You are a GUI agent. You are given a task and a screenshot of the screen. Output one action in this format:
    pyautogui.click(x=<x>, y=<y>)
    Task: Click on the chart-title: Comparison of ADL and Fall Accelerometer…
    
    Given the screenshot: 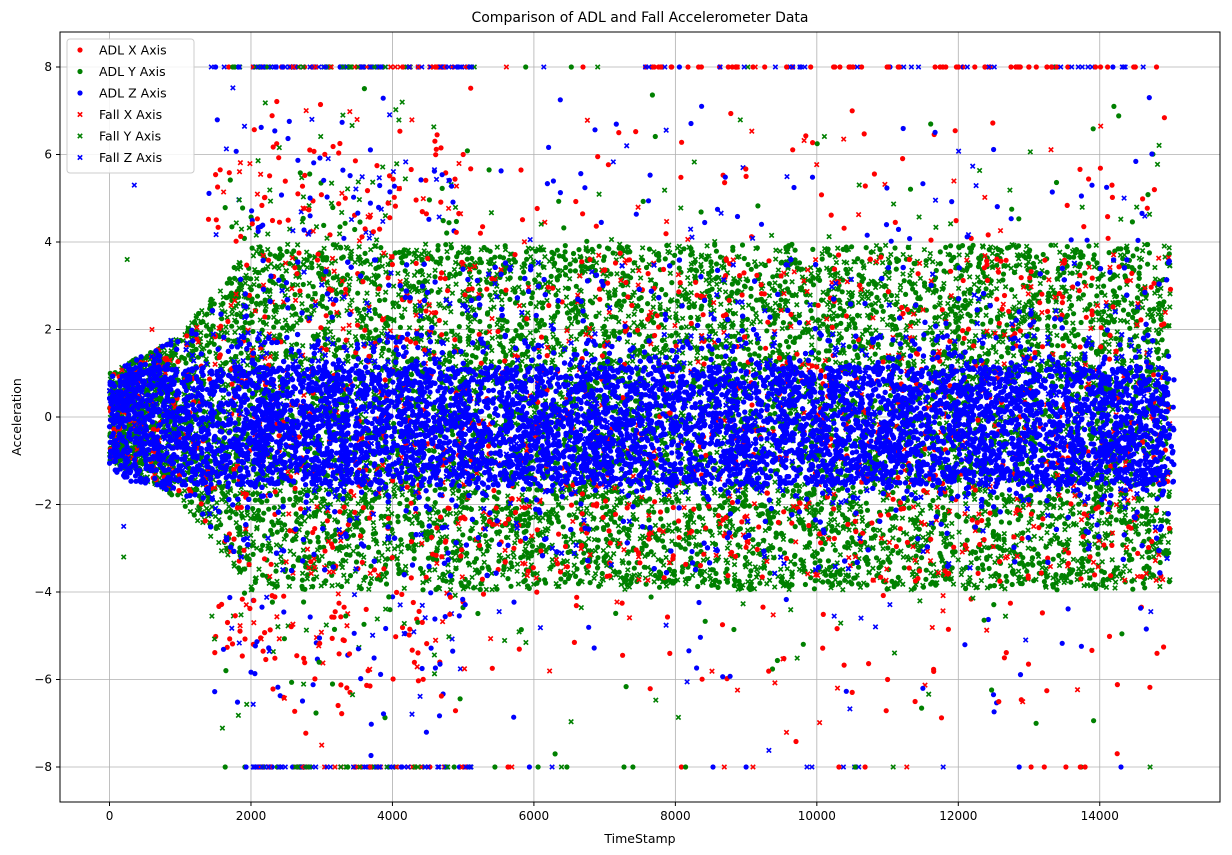 What is the action you would take?
    pyautogui.click(x=639, y=18)
    